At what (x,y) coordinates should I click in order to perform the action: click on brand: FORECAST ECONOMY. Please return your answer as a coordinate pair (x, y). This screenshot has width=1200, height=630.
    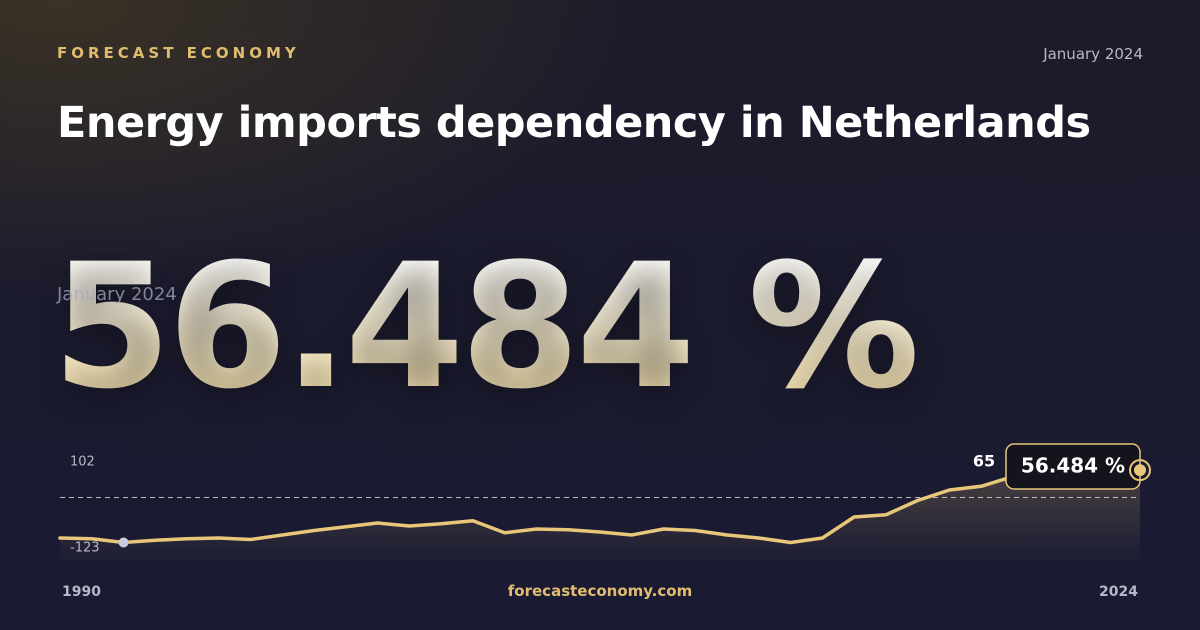
    Looking at the image, I should click on (178, 53).